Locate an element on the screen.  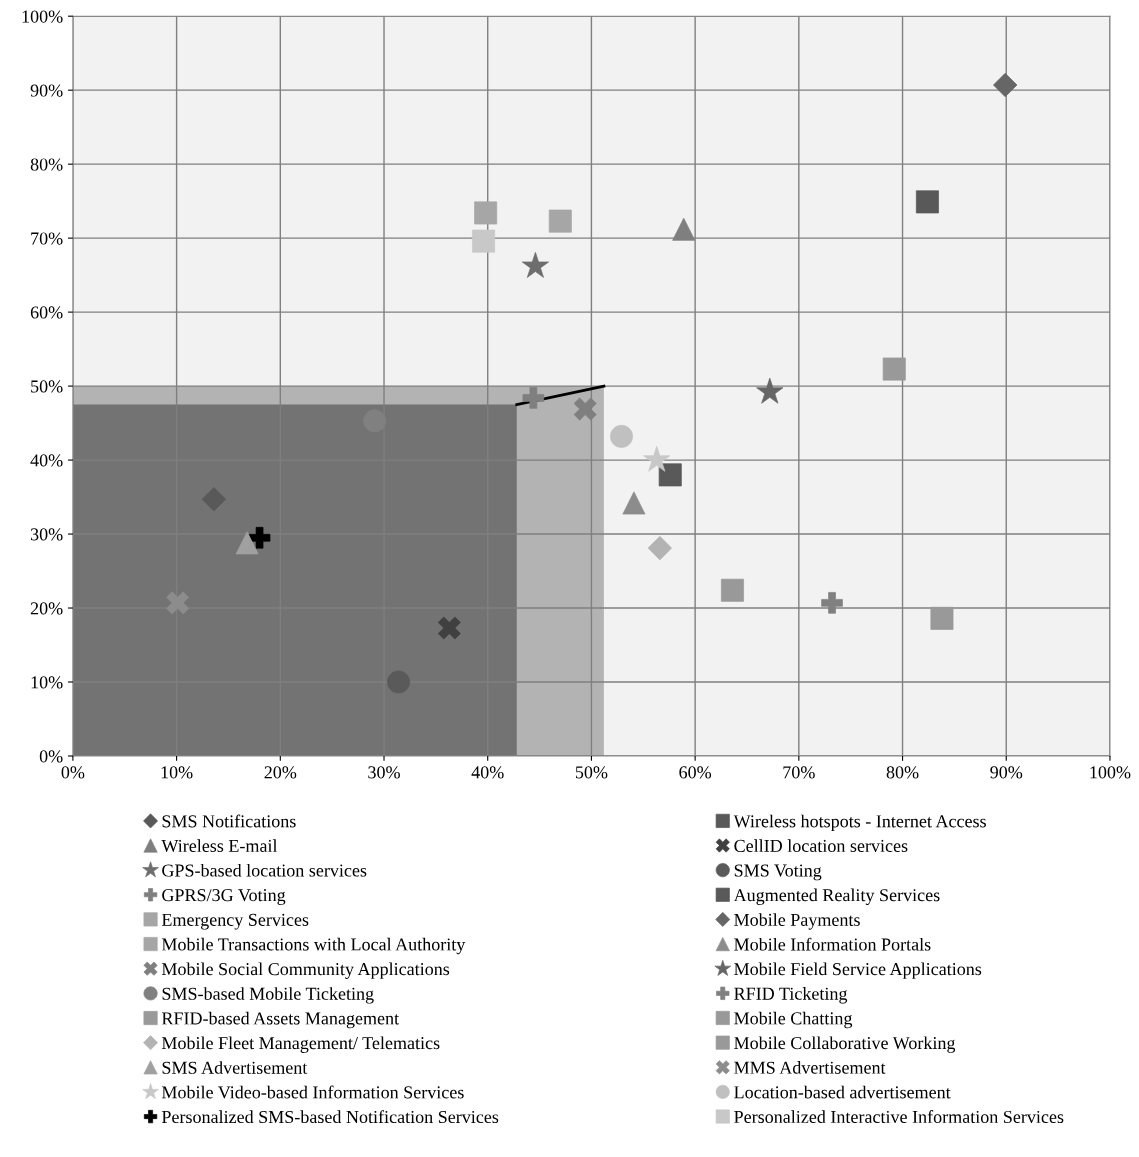
legend-label: Mobile Field Service Applications is located at coordinates (858, 970).